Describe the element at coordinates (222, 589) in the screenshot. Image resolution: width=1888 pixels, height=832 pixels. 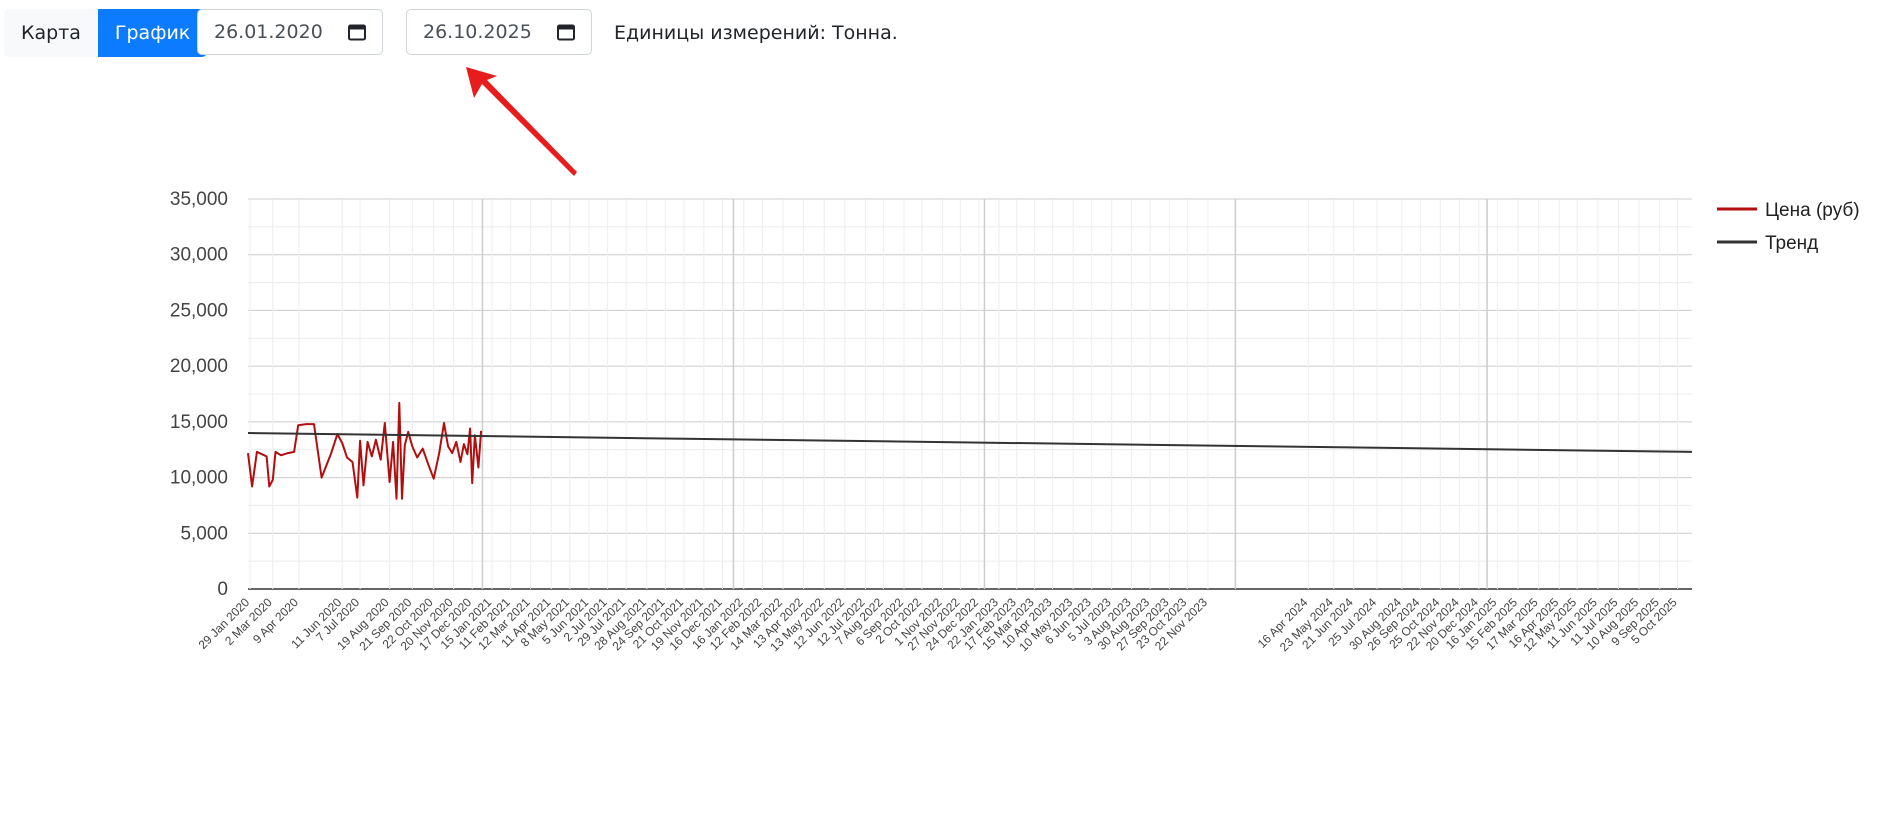
I see `y-tick-label: 0` at that location.